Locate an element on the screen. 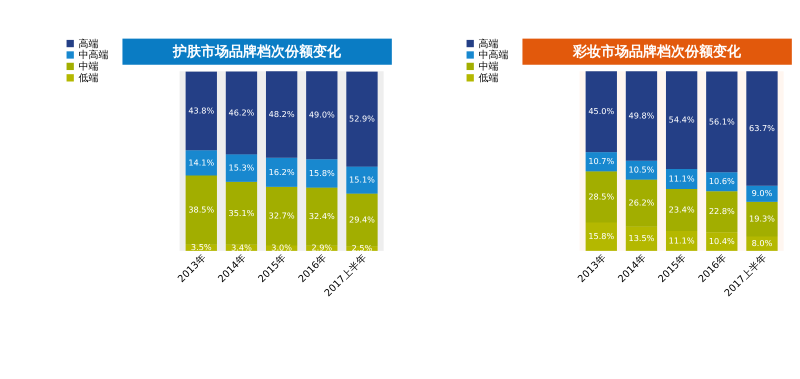 The width and height of the screenshot is (800, 379). chart-title: 彩妆市场品牌档次份额变化 is located at coordinates (657, 51).